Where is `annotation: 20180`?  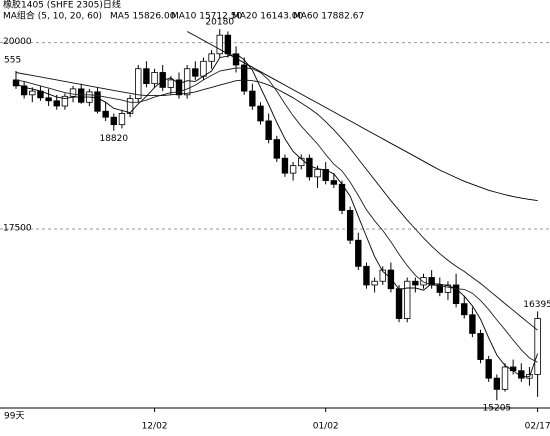 annotation: 20180 is located at coordinates (219, 23).